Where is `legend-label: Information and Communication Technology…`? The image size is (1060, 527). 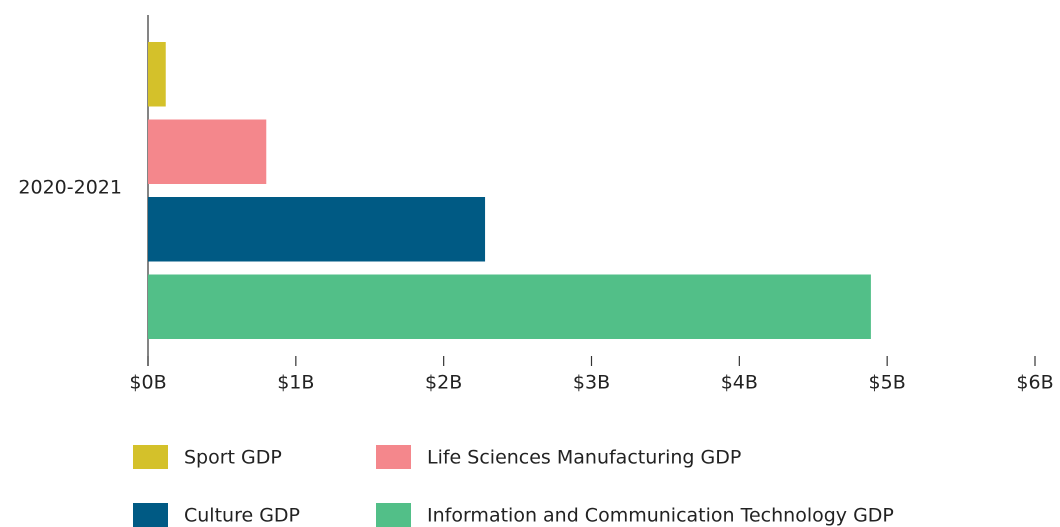 legend-label: Information and Communication Technology… is located at coordinates (660, 516).